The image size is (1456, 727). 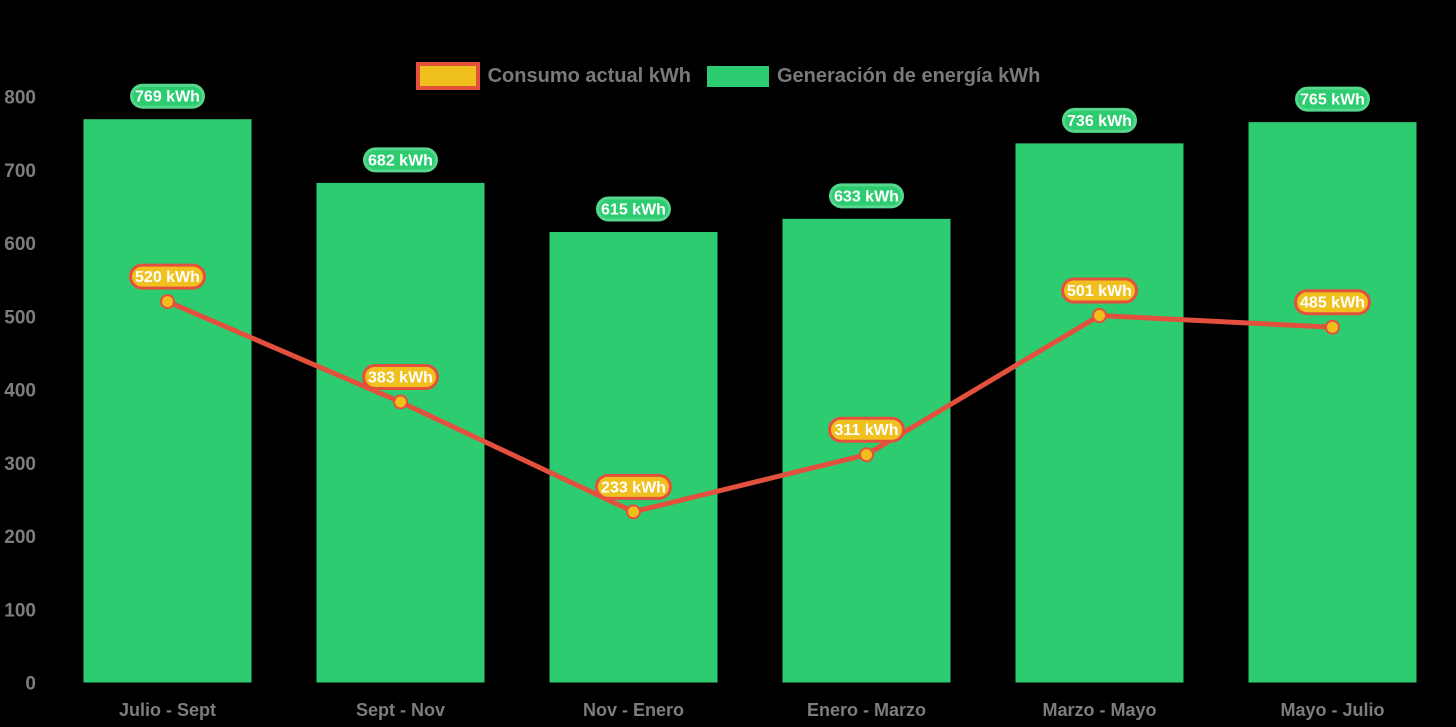 What do you see at coordinates (30, 684) in the screenshot?
I see `y-axis-tick-label: 0` at bounding box center [30, 684].